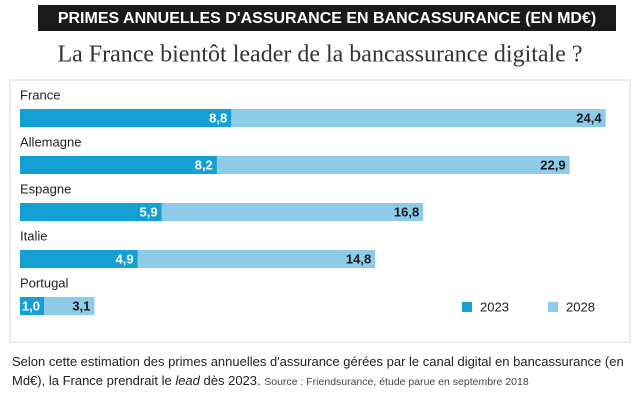 The image size is (640, 400). I want to click on category-label: Italie, so click(33, 235).